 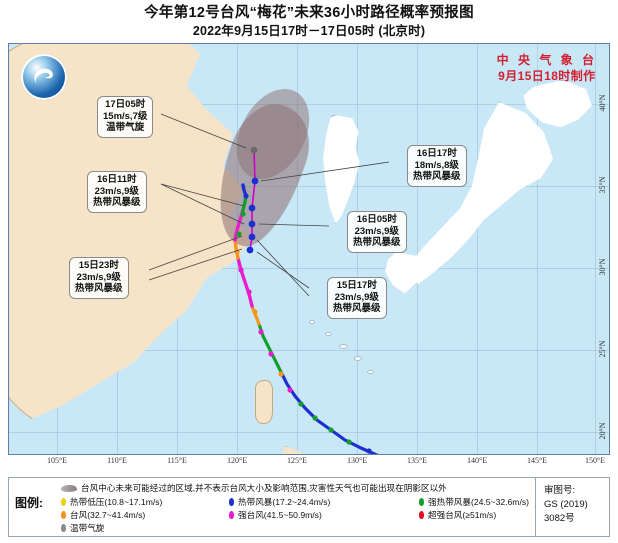 I want to click on forecast-callout: 17日05时 15m/s,7级 温带气旋, so click(x=125, y=117).